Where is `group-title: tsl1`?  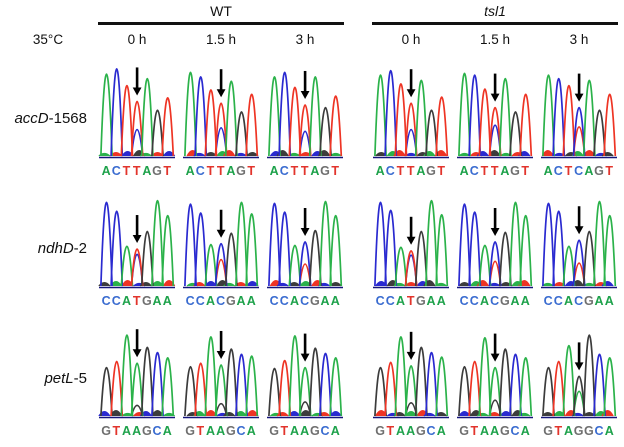
group-title: tsl1 is located at coordinates (495, 11).